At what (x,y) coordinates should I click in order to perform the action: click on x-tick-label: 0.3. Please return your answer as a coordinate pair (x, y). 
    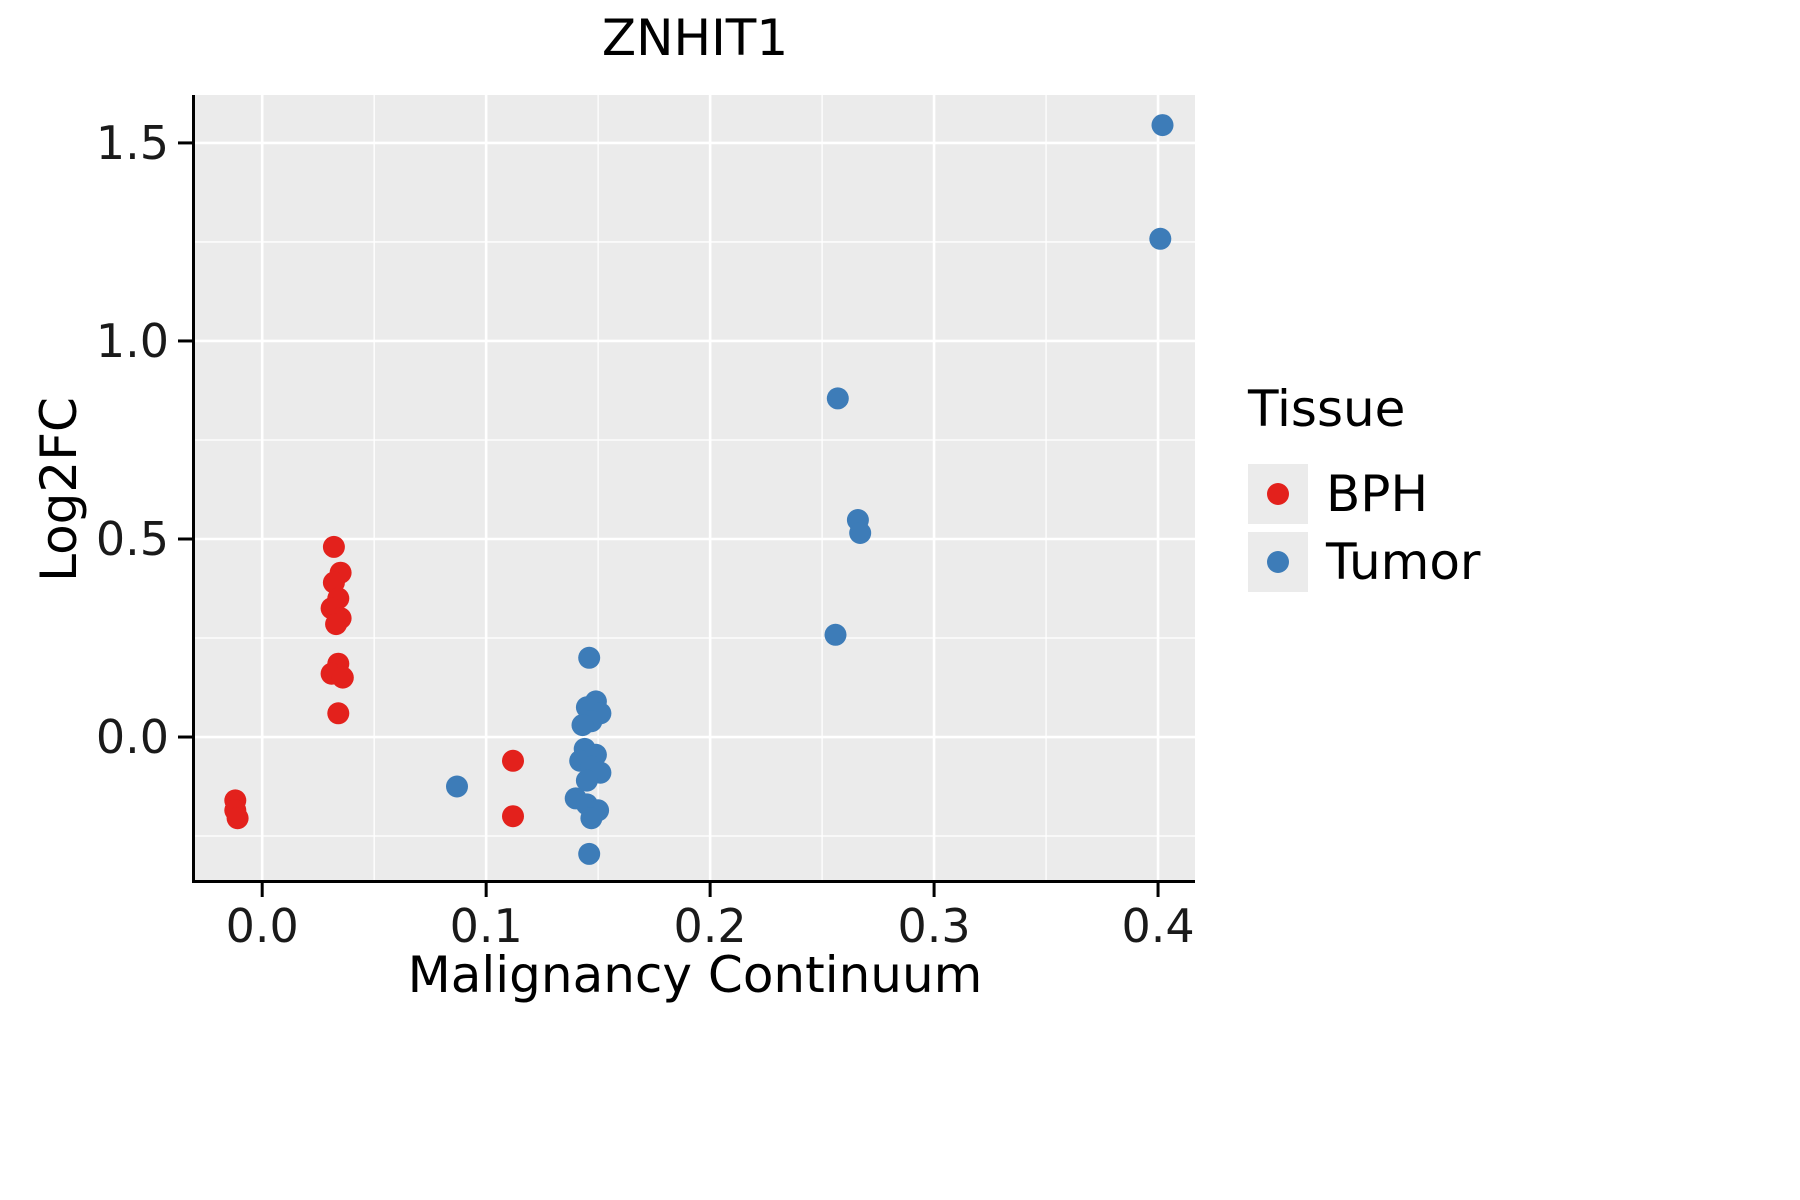
    Looking at the image, I should click on (934, 926).